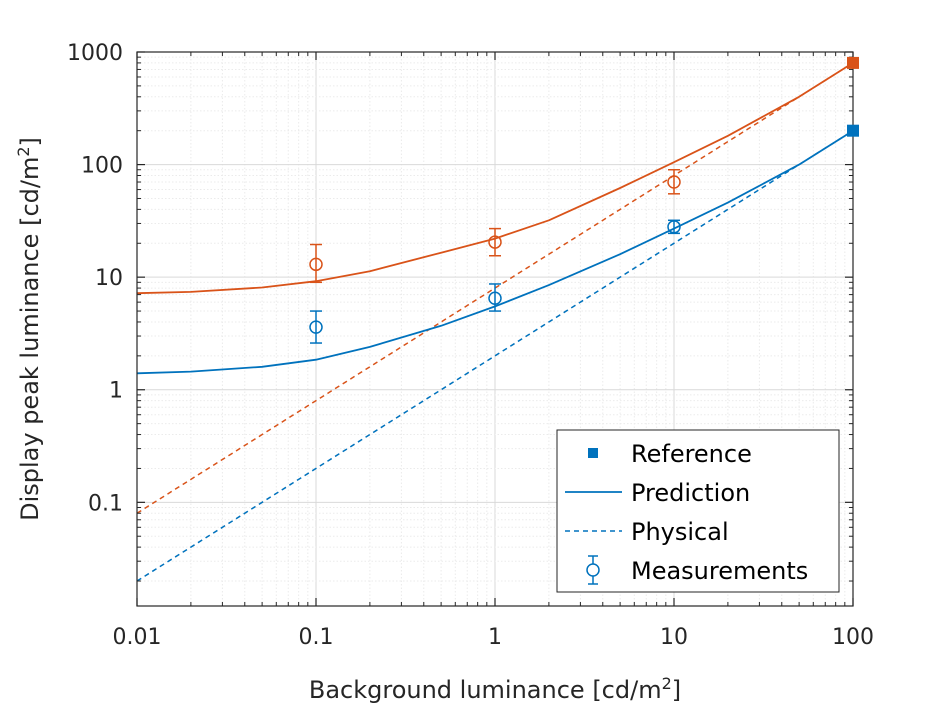 Image resolution: width=945 pixels, height=709 pixels. I want to click on x-tick-label: 1, so click(495, 637).